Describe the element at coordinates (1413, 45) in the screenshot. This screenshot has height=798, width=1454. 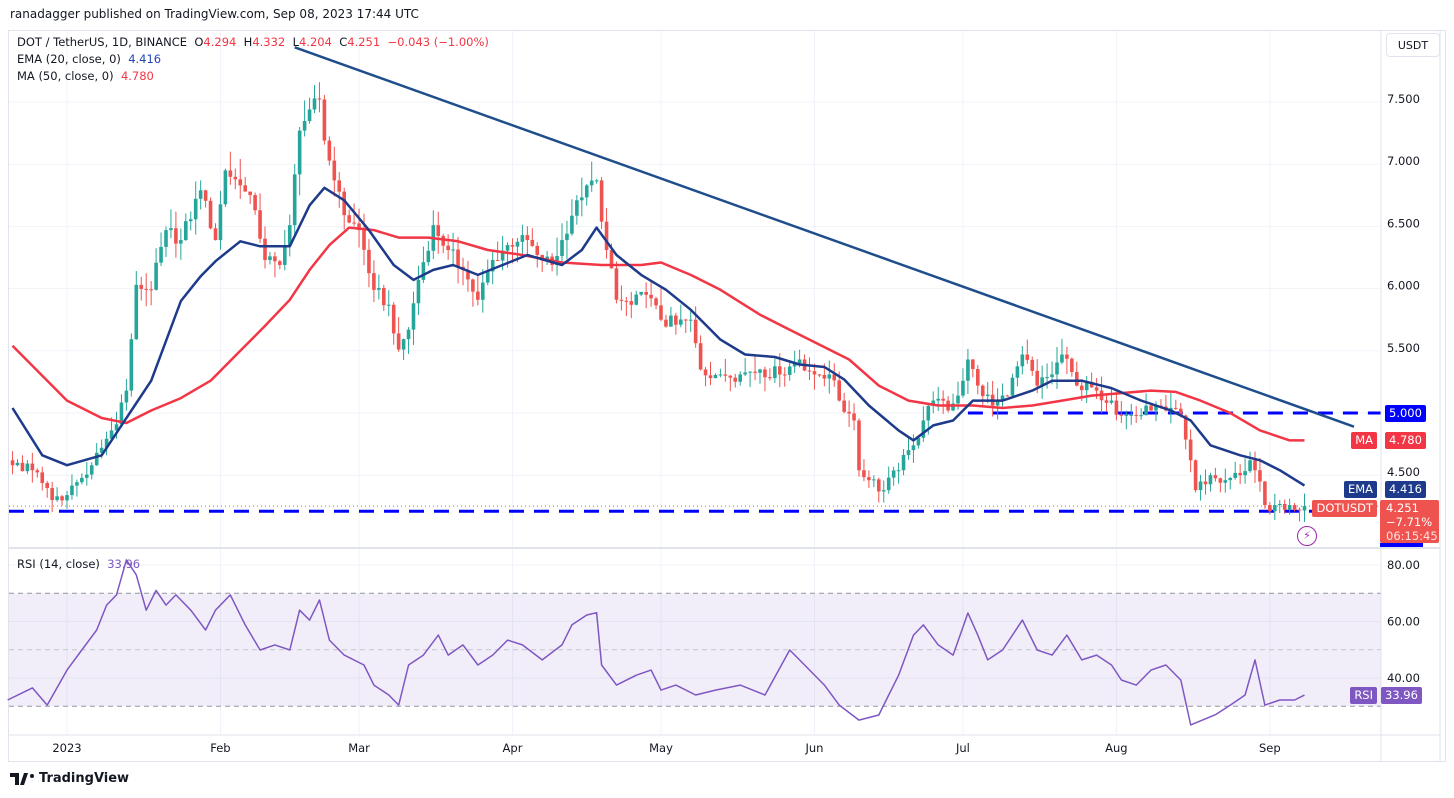
I see `currency-button: USDT` at that location.